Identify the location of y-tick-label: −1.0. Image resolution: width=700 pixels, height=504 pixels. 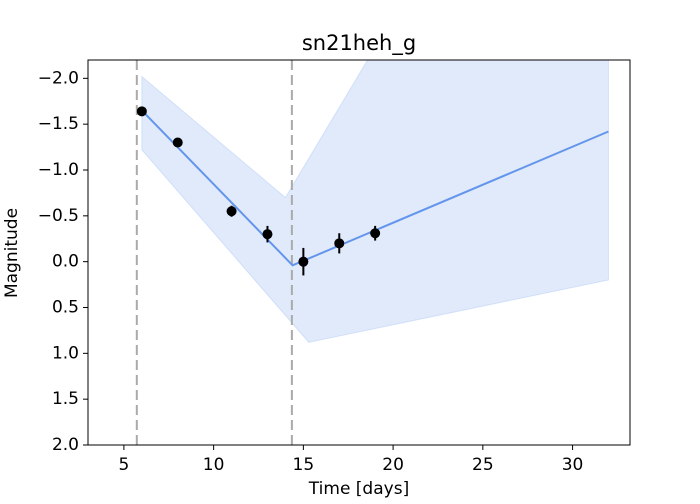
(58, 170).